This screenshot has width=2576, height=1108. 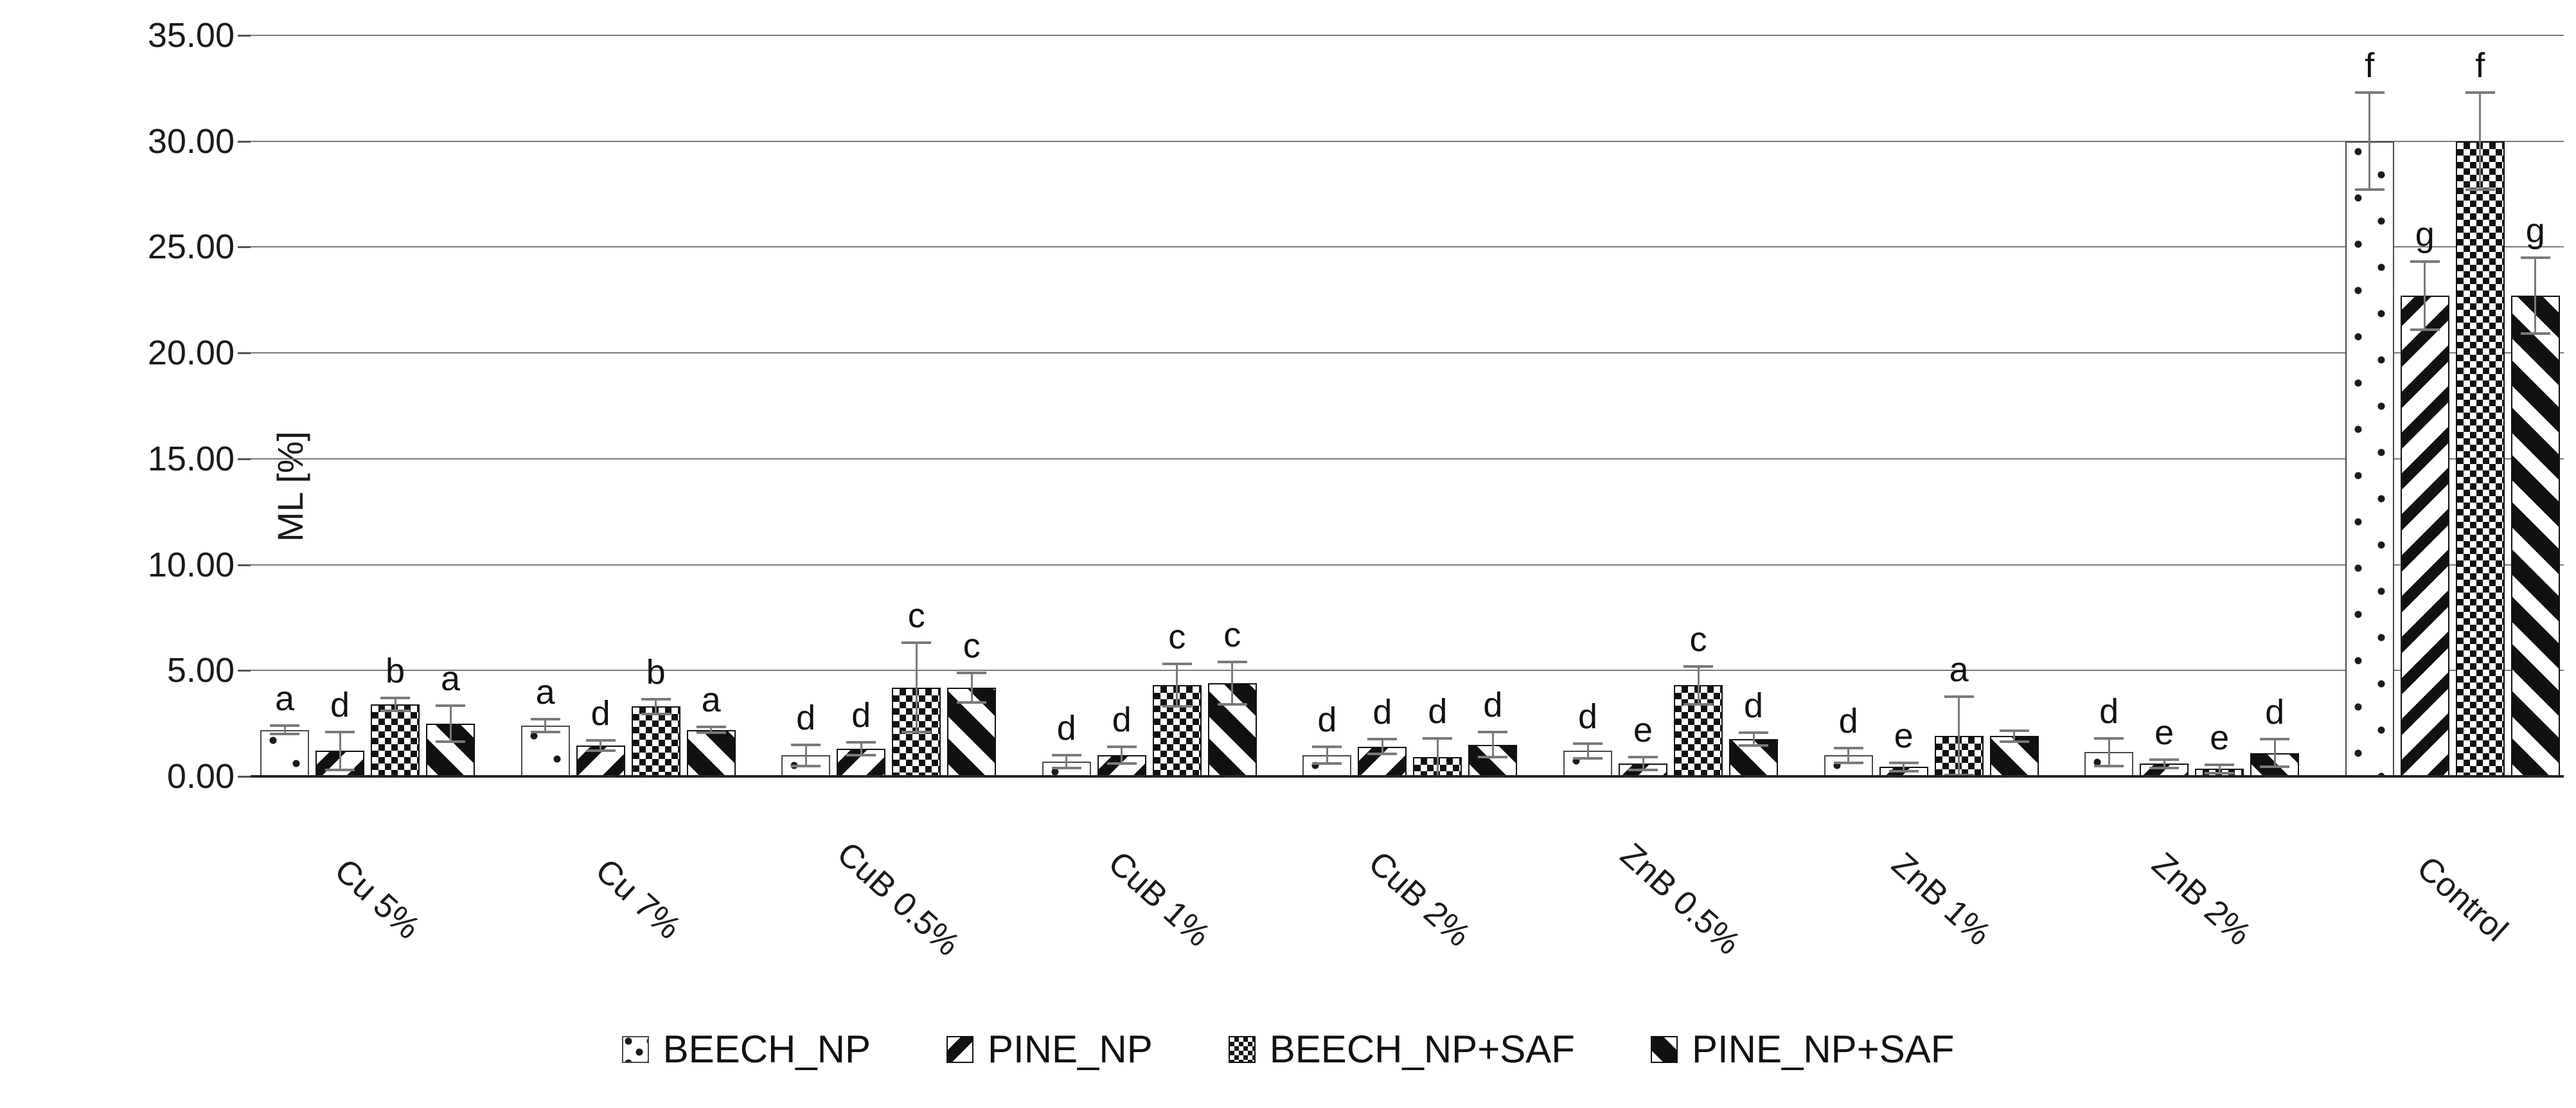 What do you see at coordinates (1160, 899) in the screenshot?
I see `x-category-label: CuB 1%` at bounding box center [1160, 899].